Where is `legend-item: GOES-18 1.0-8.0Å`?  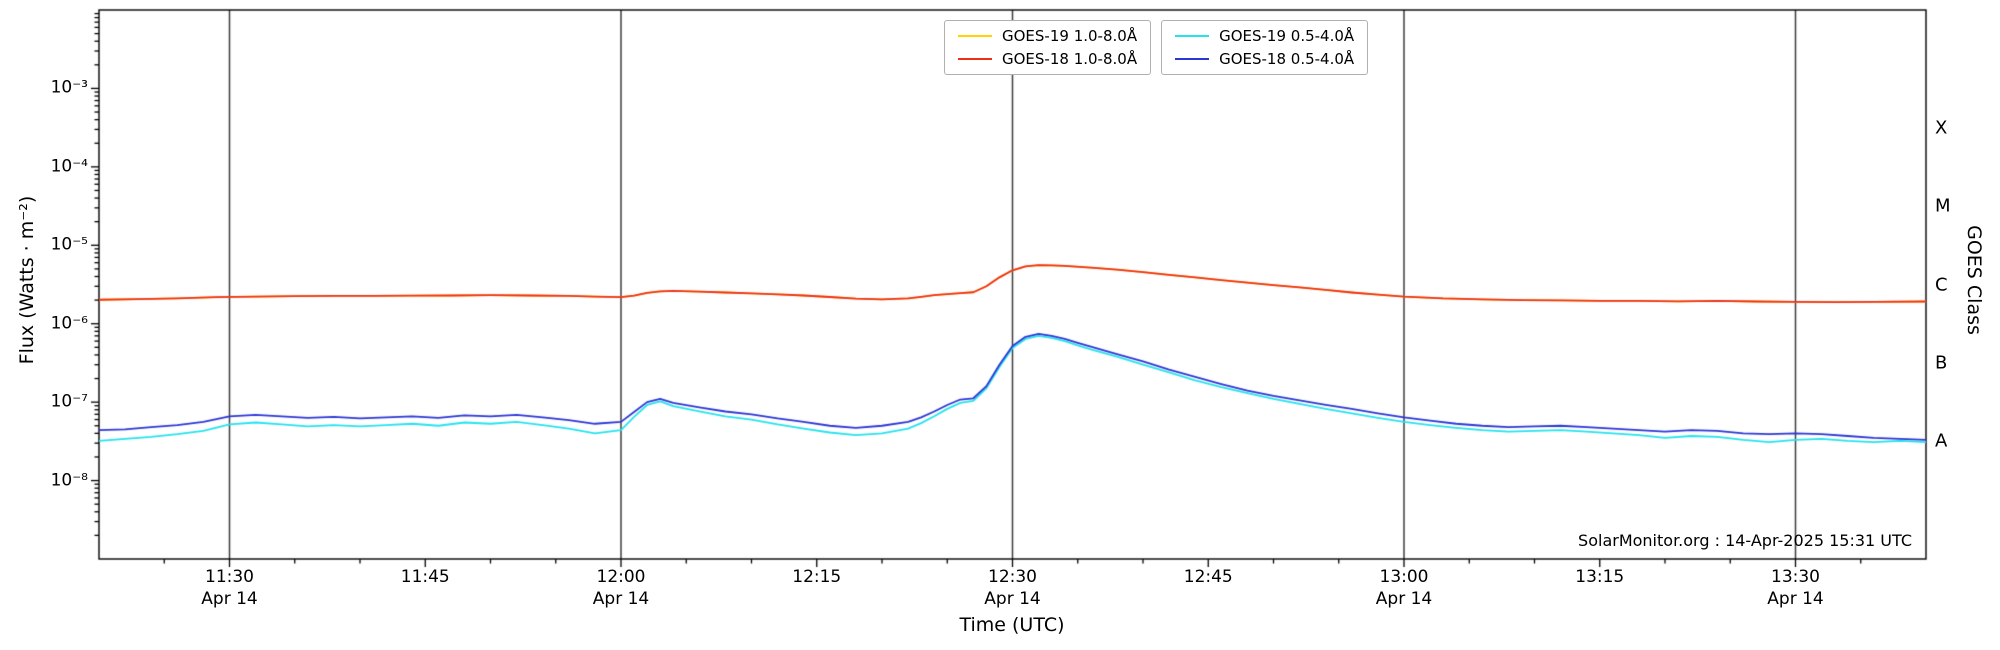
legend-item: GOES-18 1.0-8.0Å is located at coordinates (1047, 59).